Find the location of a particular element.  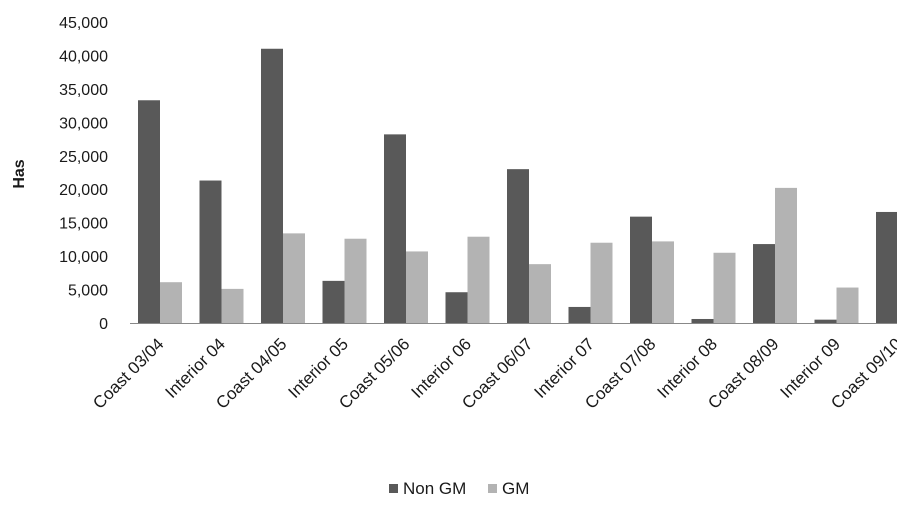

y-tick-label: 10,000 is located at coordinates (83, 257).